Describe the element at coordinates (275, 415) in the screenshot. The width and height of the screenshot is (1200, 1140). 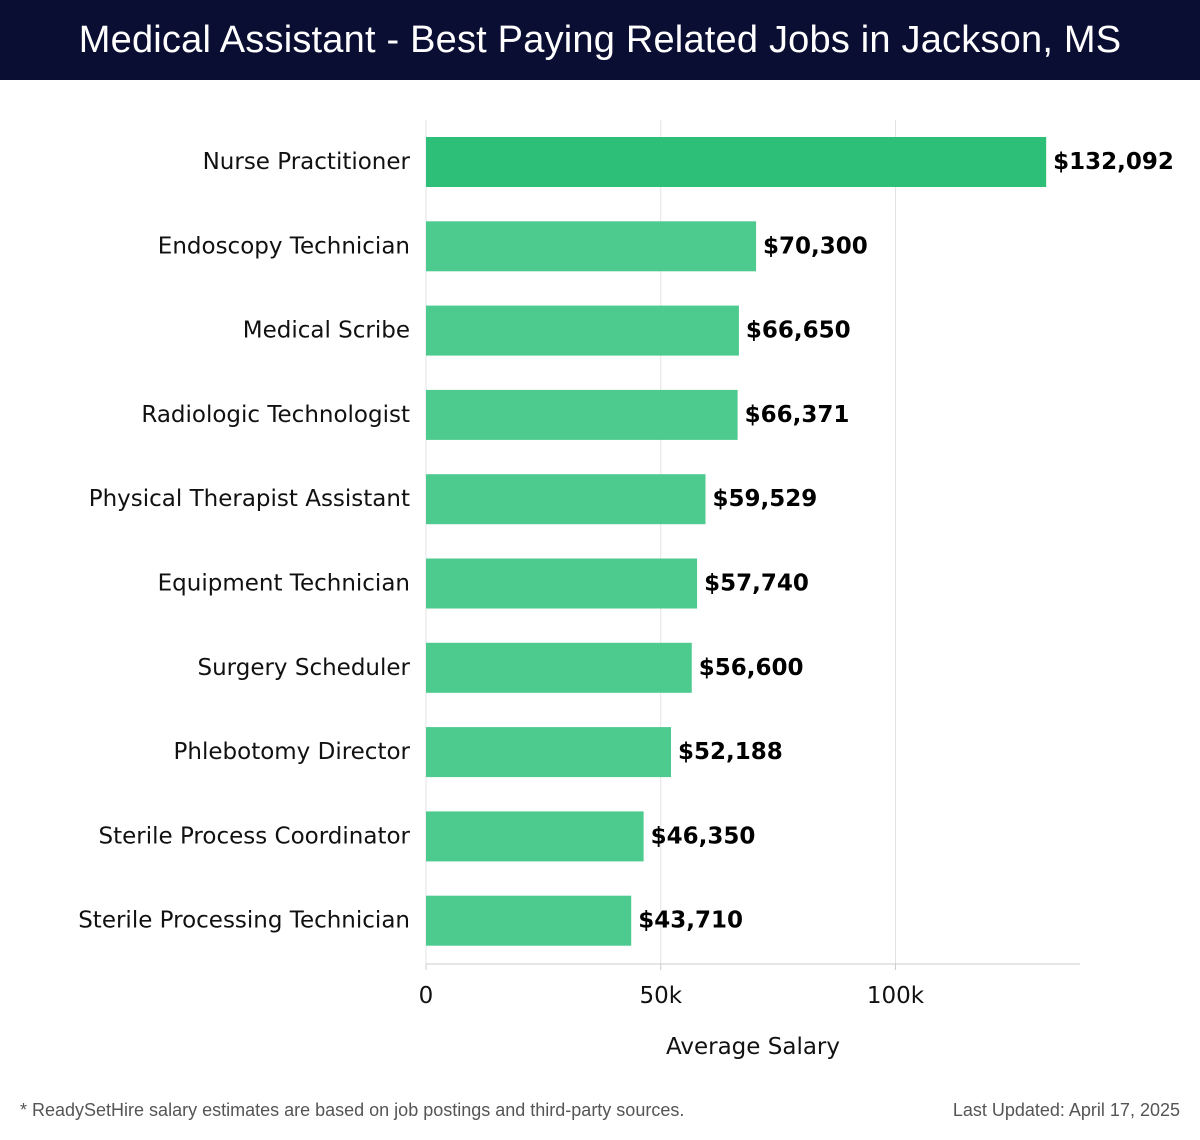
I see `category-label: Radiologic Technologist` at that location.